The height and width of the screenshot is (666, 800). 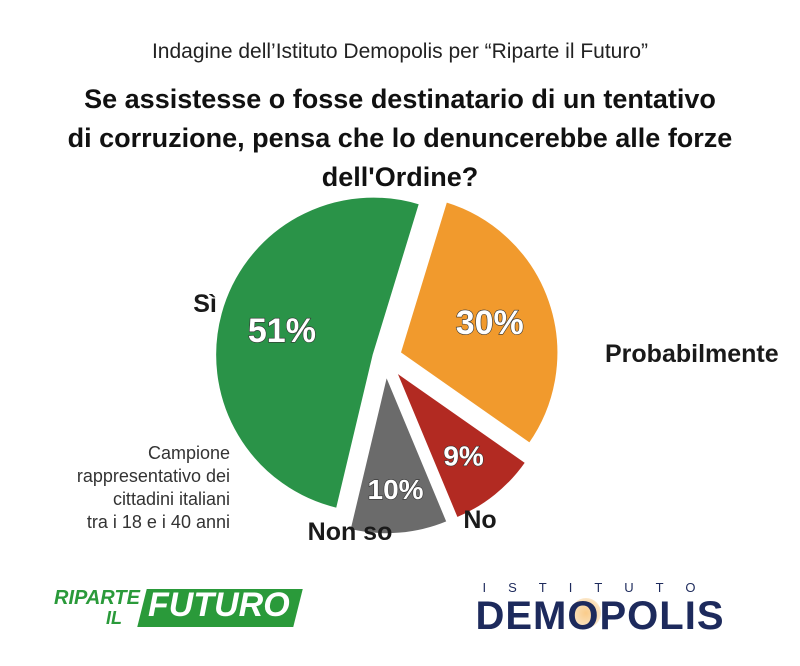 I want to click on pie-value-label: 9%, so click(x=463, y=456).